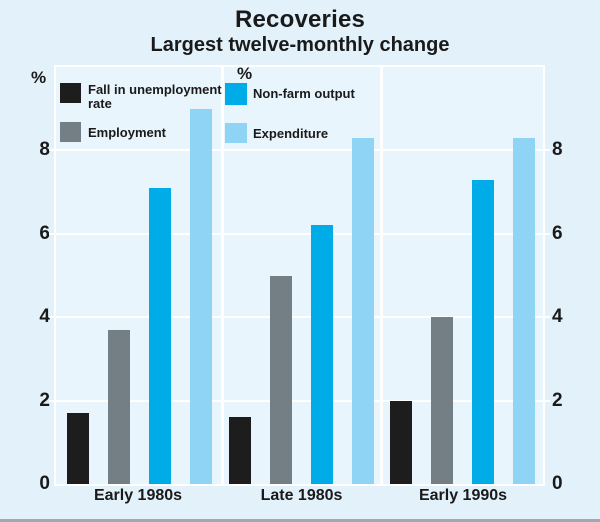 The image size is (600, 522). What do you see at coordinates (301, 495) in the screenshot?
I see `x-label-late-1980s: Late 1980s` at bounding box center [301, 495].